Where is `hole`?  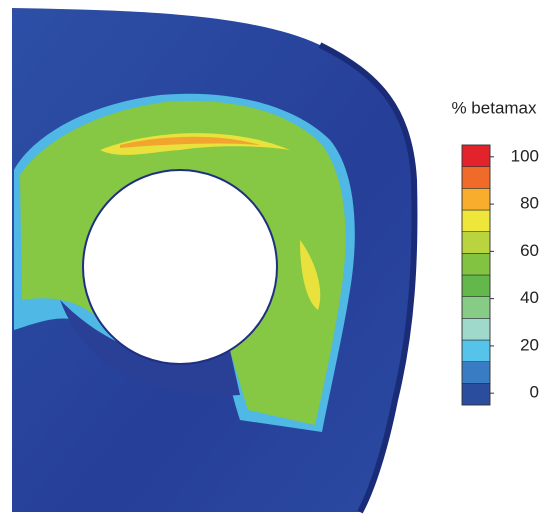
hole is located at coordinates (180, 267).